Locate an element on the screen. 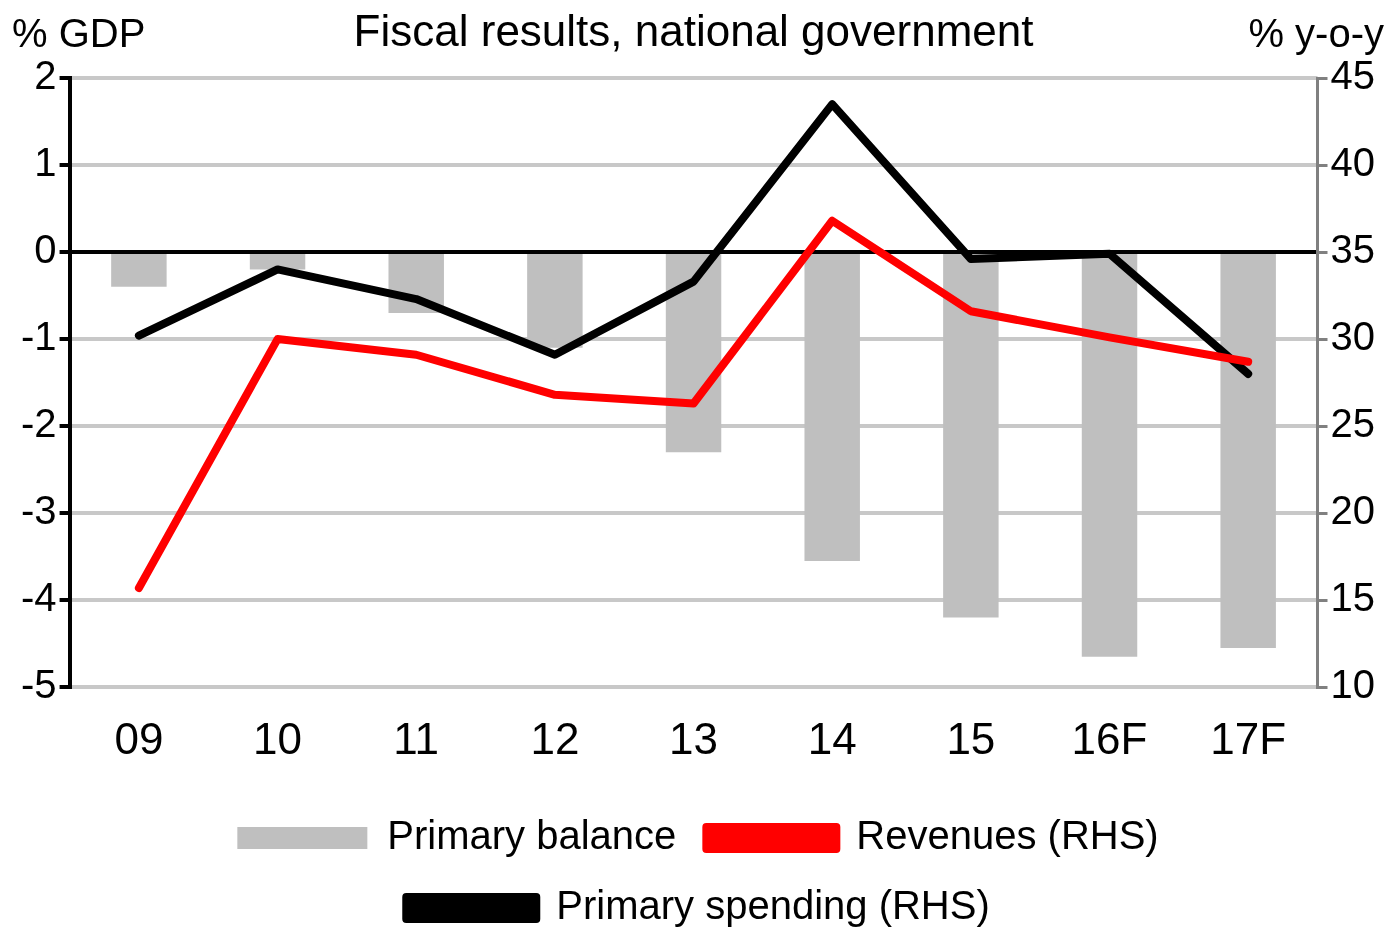 This screenshot has width=1399, height=950. y2-tick-label: 10 is located at coordinates (1353, 684).